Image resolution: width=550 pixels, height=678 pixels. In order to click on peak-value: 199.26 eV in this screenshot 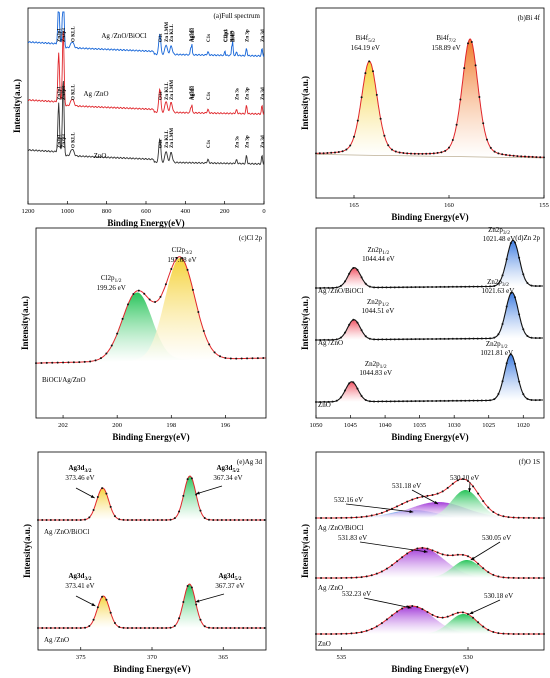, I will do `click(111, 288)`.